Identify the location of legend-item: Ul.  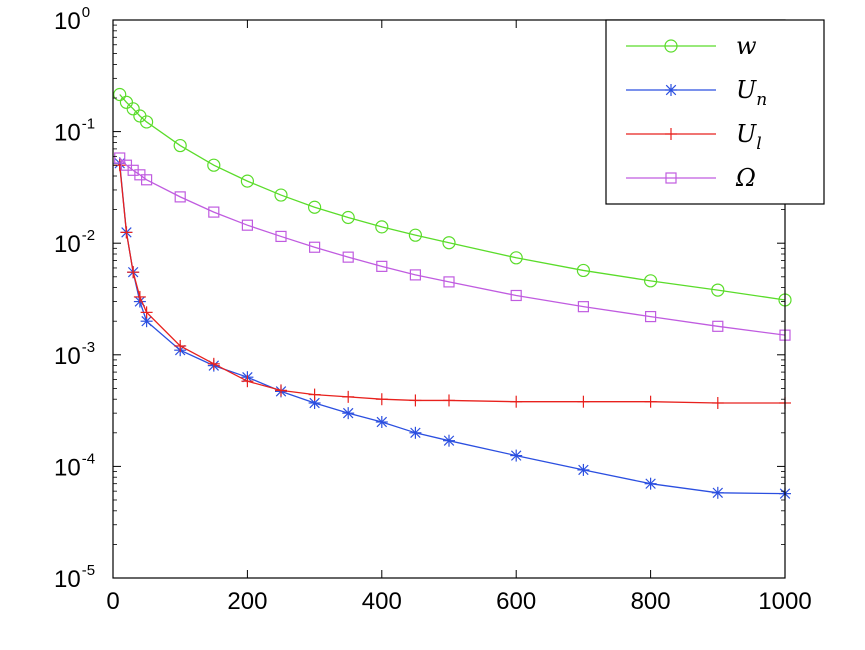
(694, 137).